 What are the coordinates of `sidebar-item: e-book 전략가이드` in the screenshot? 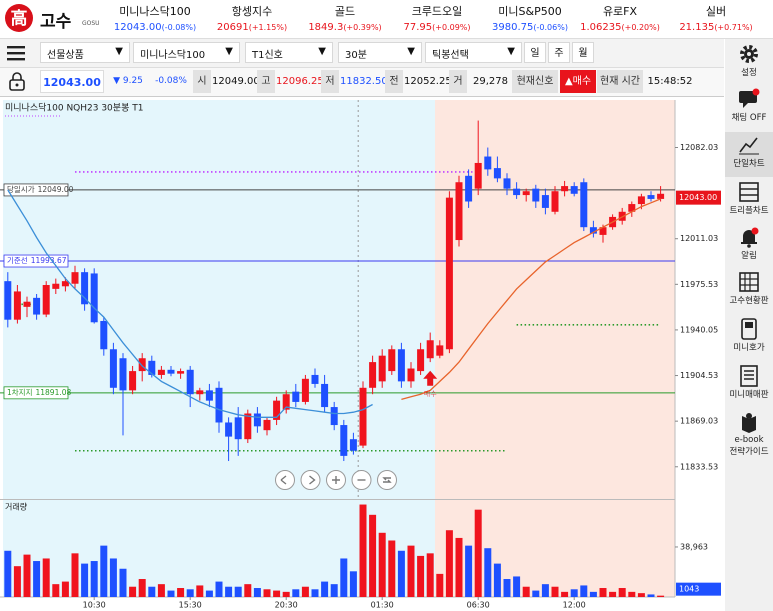 It's located at (749, 433).